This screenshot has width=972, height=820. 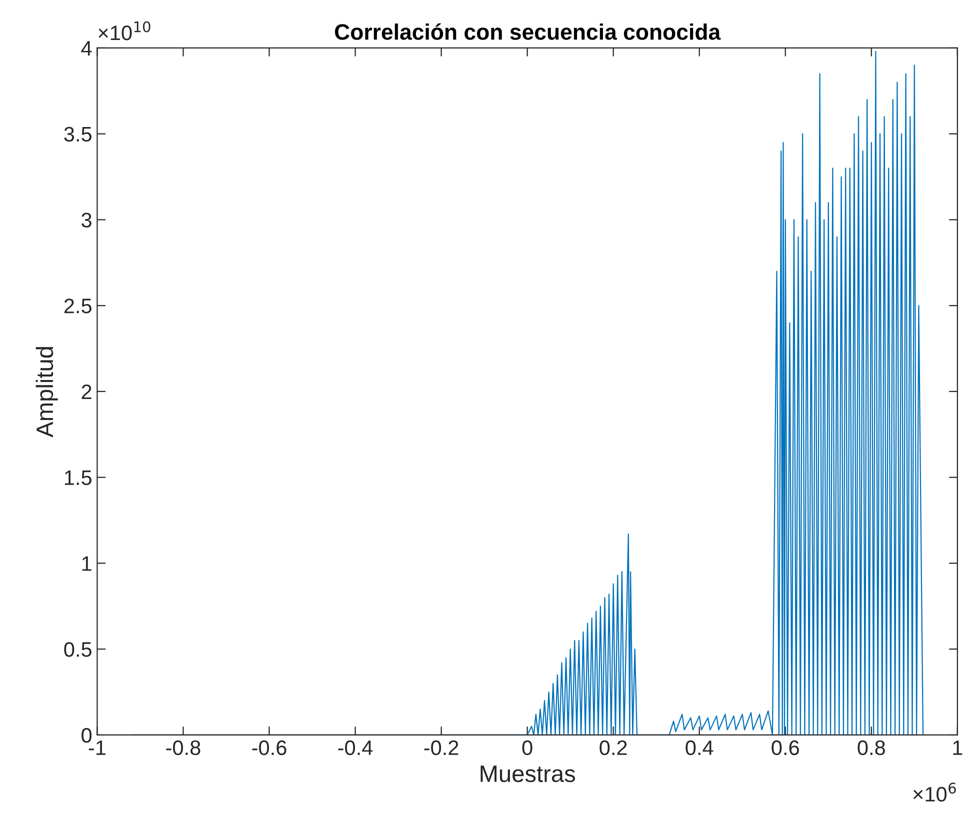 I want to click on x-tick-label: 0.6, so click(x=785, y=748).